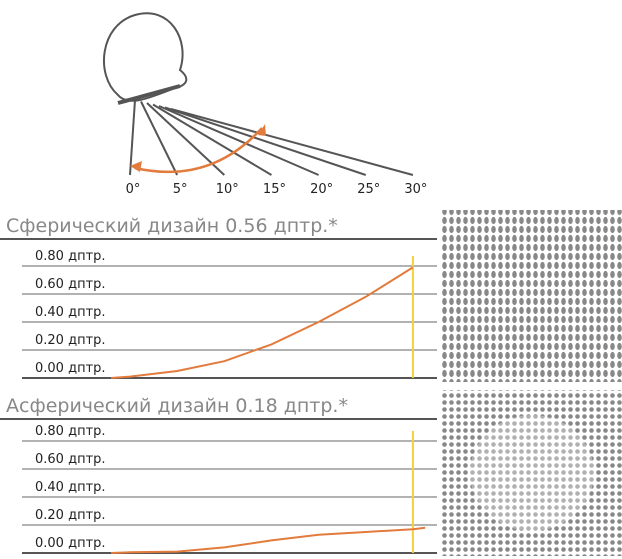 Image resolution: width=622 pixels, height=559 pixels. What do you see at coordinates (145, 58) in the screenshot?
I see `head-diagram` at bounding box center [145, 58].